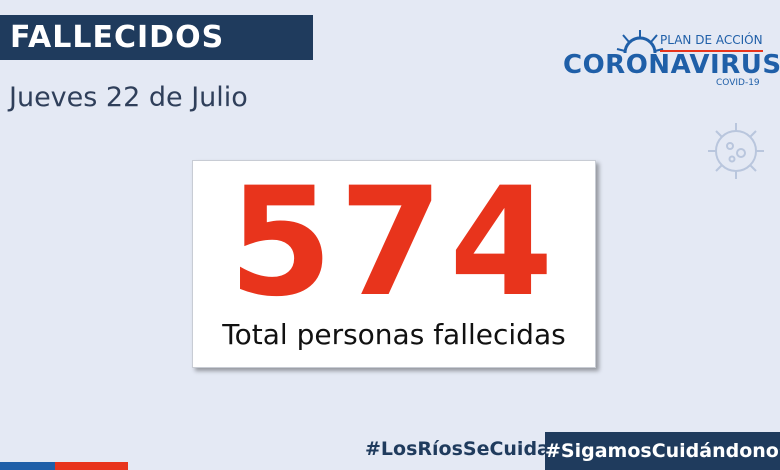 This screenshot has height=470, width=780. What do you see at coordinates (738, 83) in the screenshot?
I see `logo-subtext: COVID-19` at bounding box center [738, 83].